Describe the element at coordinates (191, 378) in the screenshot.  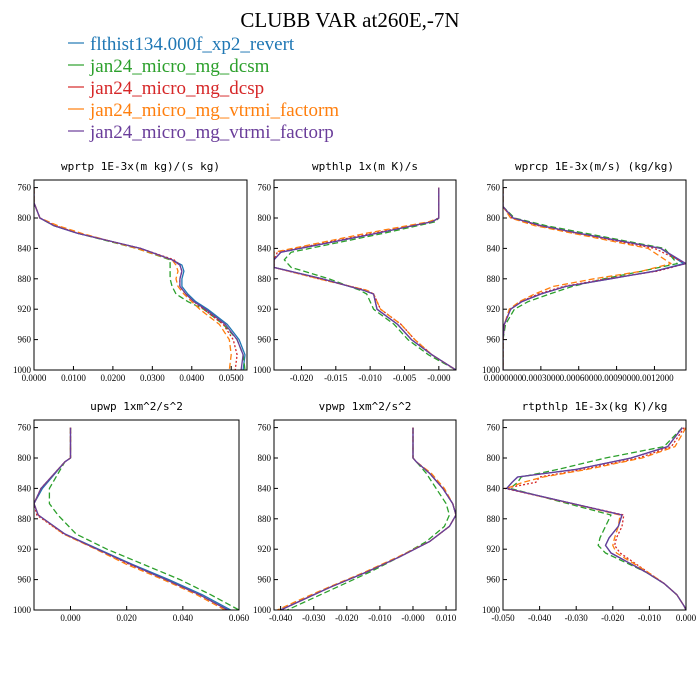
I see `x-tick-label: 0.0400` at that location.